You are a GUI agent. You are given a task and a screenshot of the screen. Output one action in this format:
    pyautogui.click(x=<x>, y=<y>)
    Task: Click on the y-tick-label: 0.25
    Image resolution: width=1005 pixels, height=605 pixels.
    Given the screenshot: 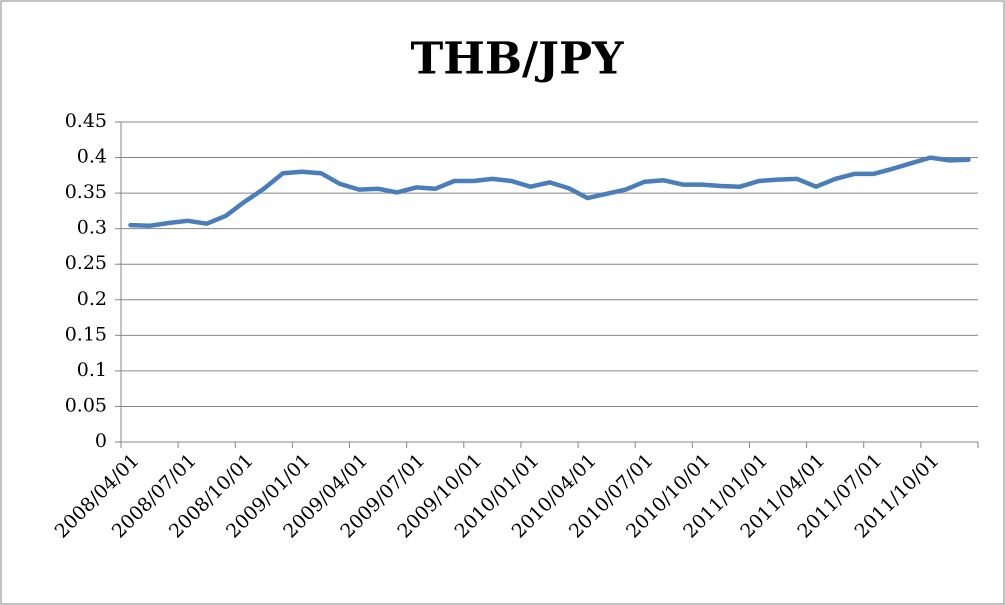 What is the action you would take?
    pyautogui.click(x=86, y=263)
    